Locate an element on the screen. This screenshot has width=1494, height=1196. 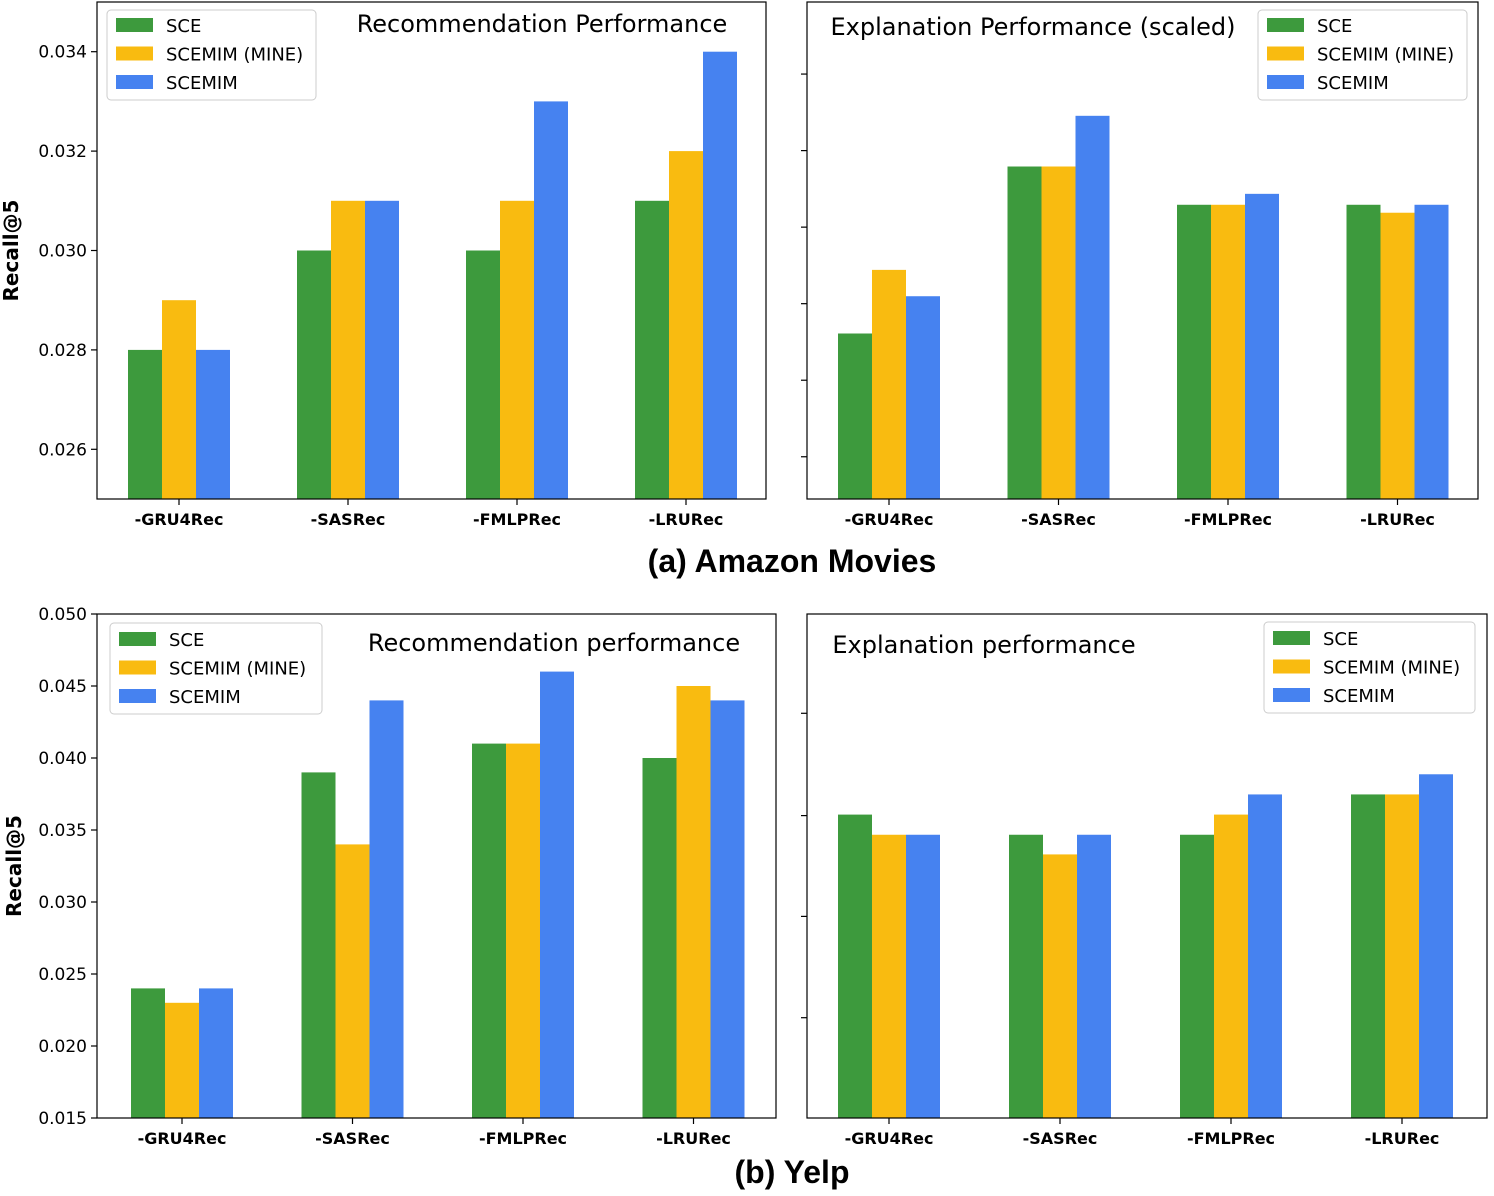
y-tick-label: 0.034 is located at coordinates (62, 53).